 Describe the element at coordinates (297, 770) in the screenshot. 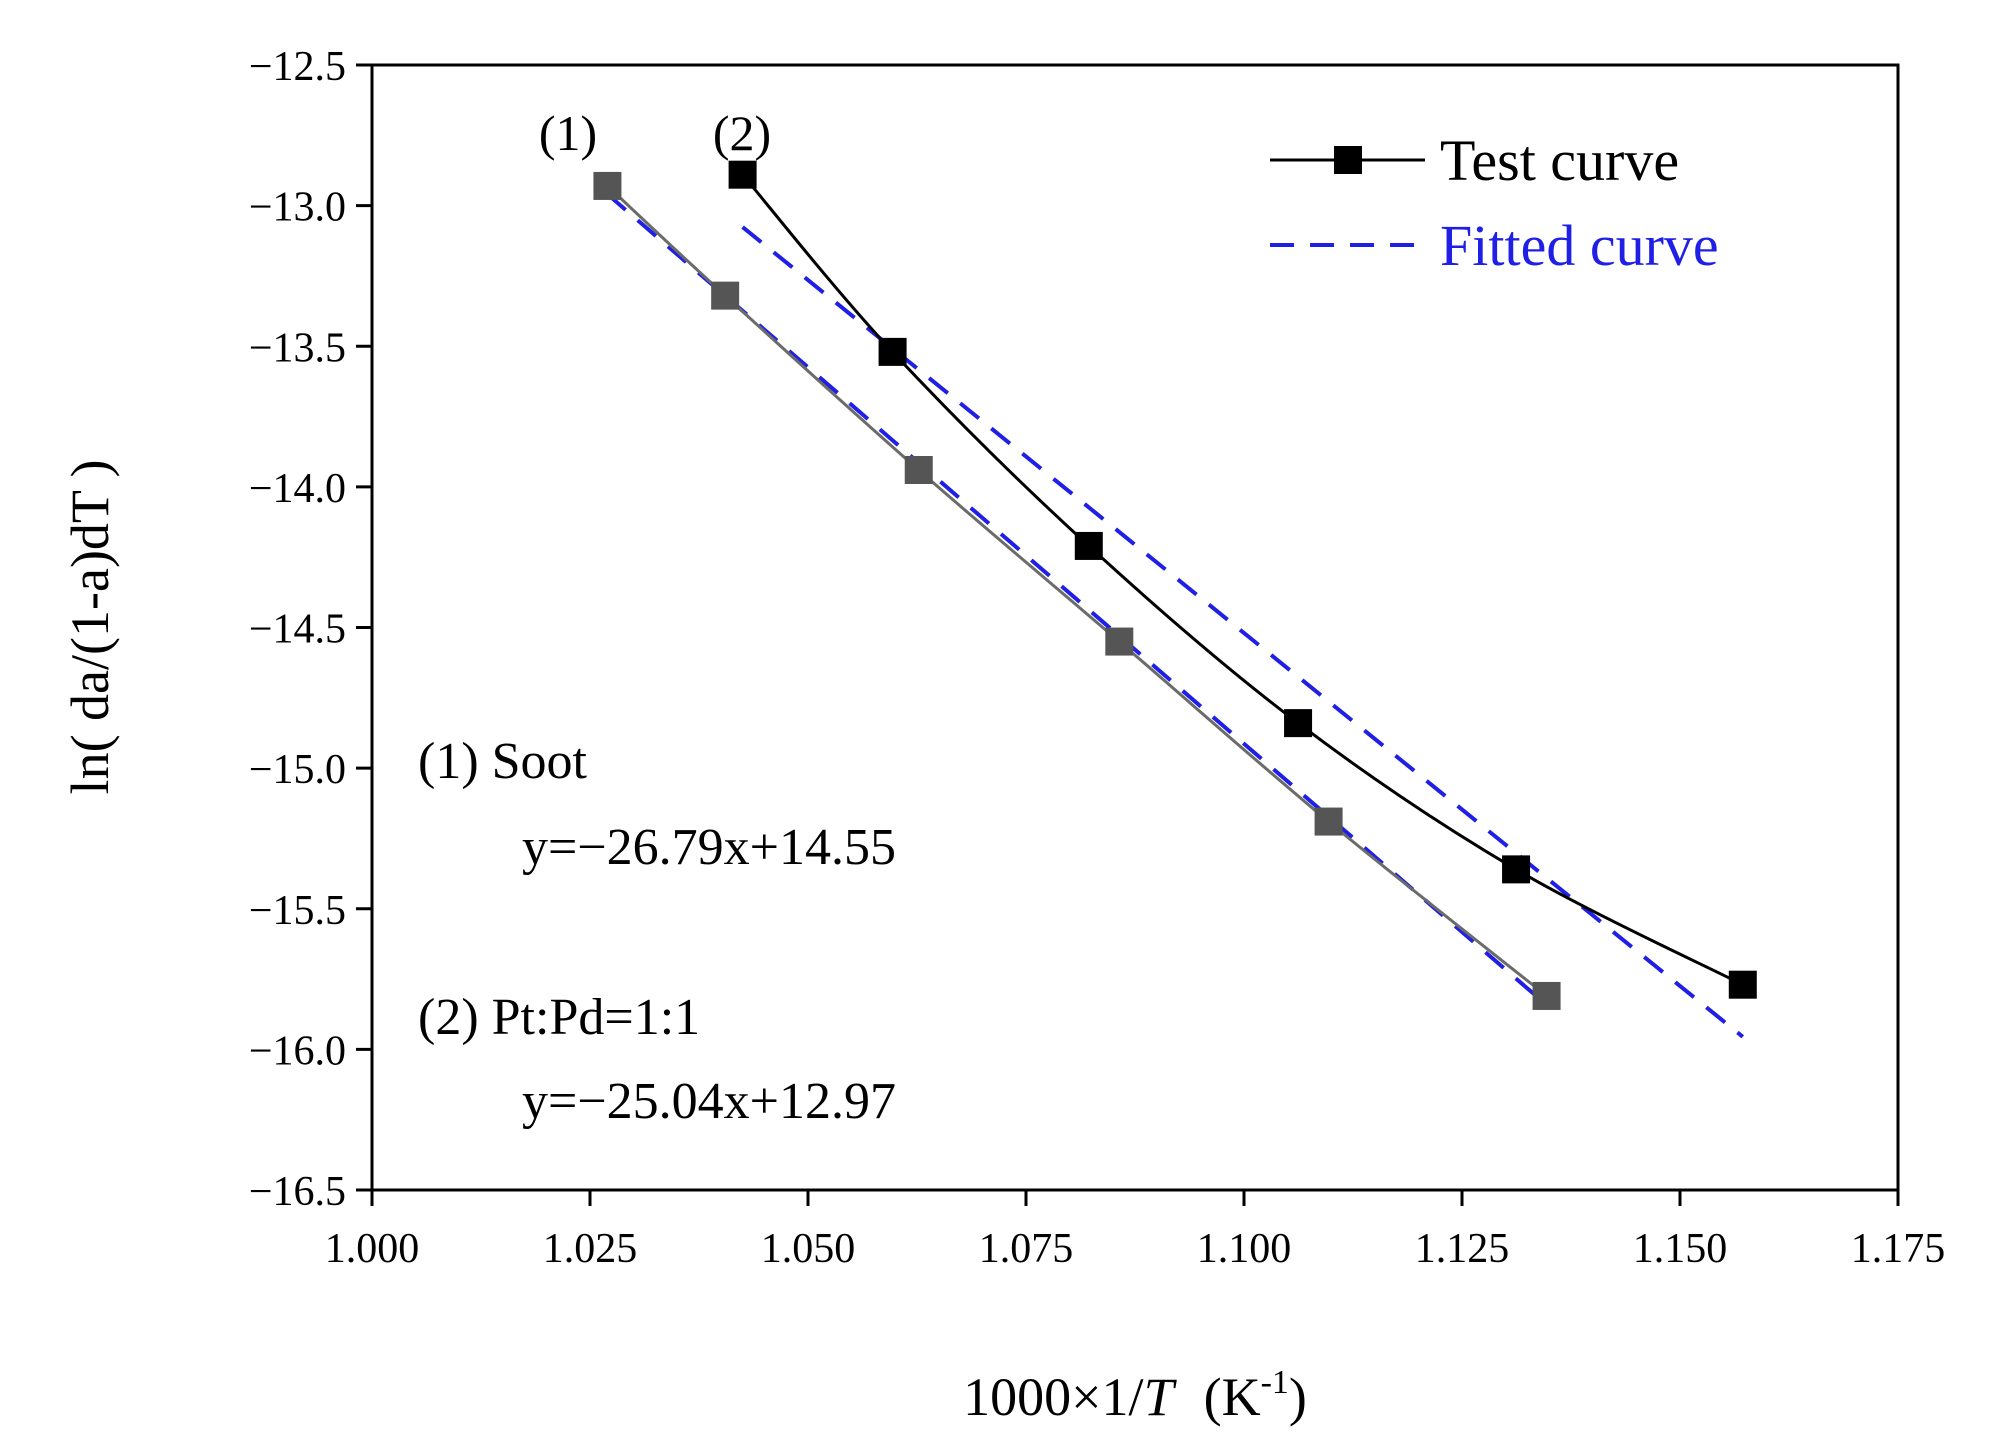

I see `y-tick-label: −15.0` at that location.